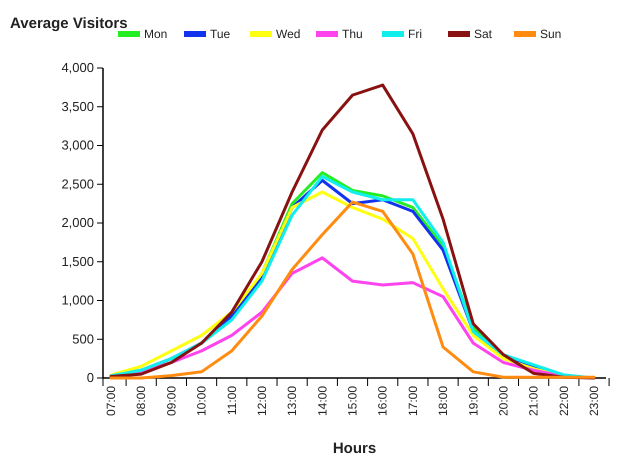 This screenshot has width=644, height=466. Describe the element at coordinates (156, 34) in the screenshot. I see `legend-label: Mon` at that location.